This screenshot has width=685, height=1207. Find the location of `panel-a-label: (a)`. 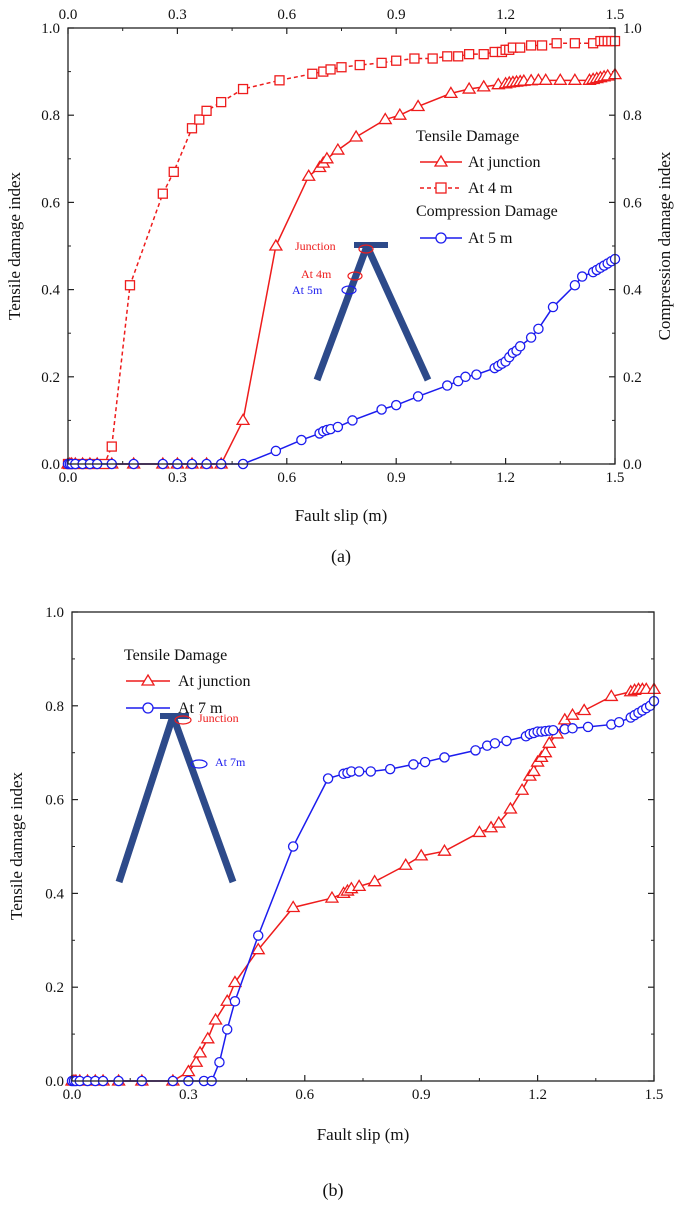

panel-a-label: (a) is located at coordinates (341, 556).